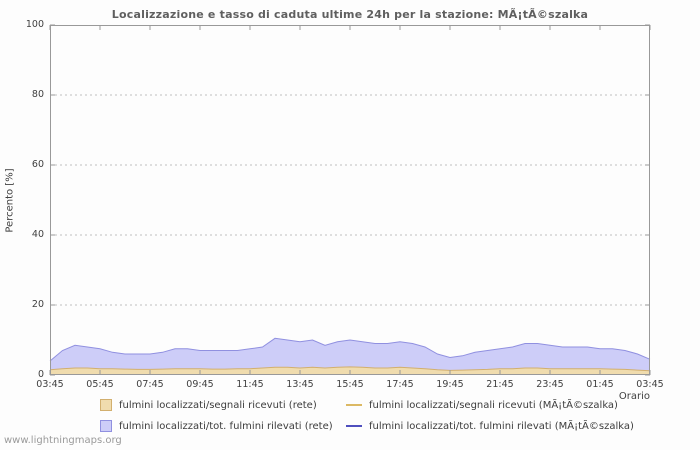  I want to click on x-tick-label: 19:45, so click(450, 384).